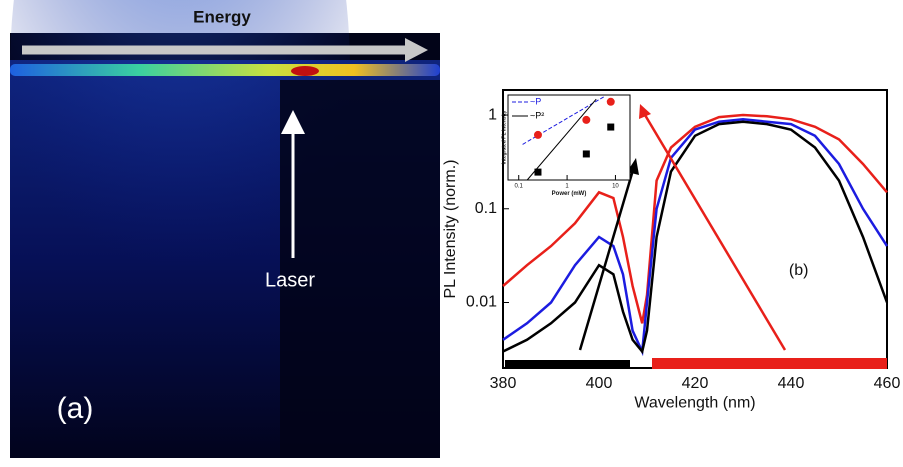  What do you see at coordinates (305, 71) in the screenshot?
I see `laser-spot` at bounding box center [305, 71].